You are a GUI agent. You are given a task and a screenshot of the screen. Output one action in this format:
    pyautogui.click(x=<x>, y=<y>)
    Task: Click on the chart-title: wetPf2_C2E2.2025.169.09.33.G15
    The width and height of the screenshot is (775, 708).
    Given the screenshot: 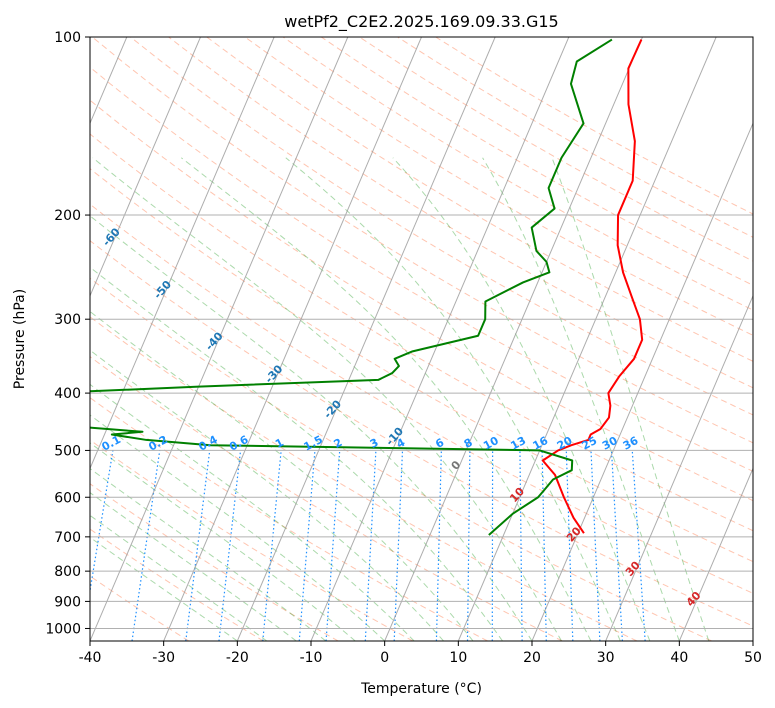 What is the action you would take?
    pyautogui.click(x=421, y=22)
    